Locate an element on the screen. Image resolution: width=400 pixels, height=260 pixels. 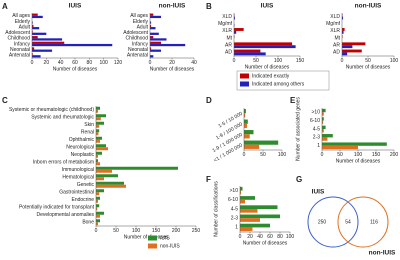
panel-letter: D is located at coordinates (209, 100).